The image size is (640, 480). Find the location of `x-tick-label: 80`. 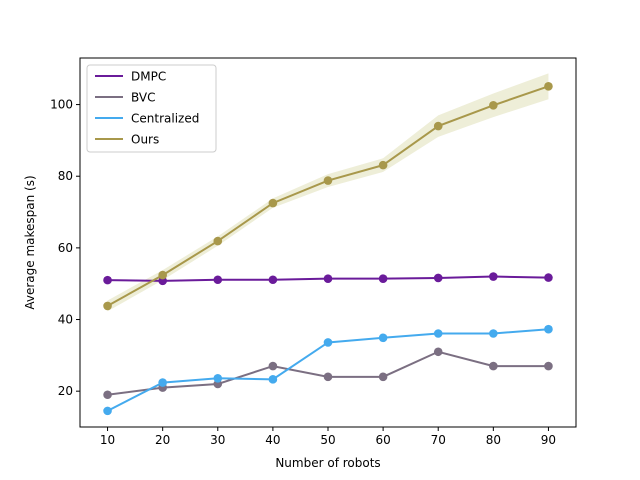

x-tick-label: 80 is located at coordinates (493, 440).